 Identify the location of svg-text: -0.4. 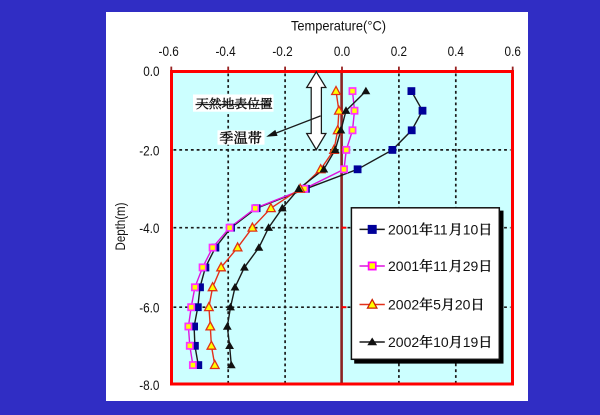
(225, 51).